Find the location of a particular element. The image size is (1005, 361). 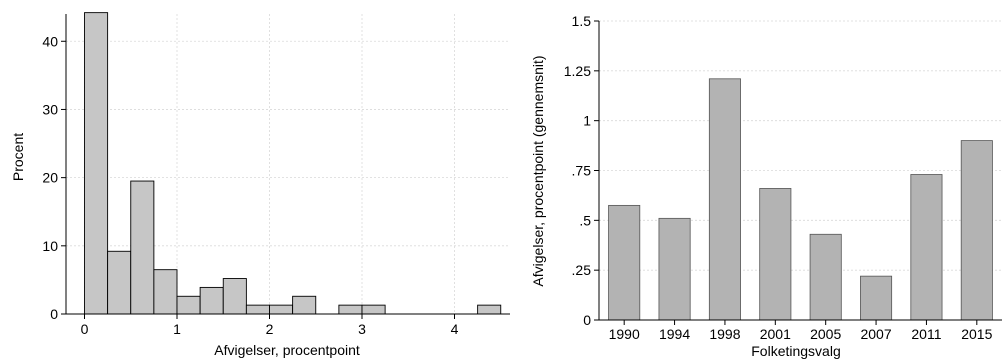

histogram-y-tick-label: 10 is located at coordinates (50, 246).